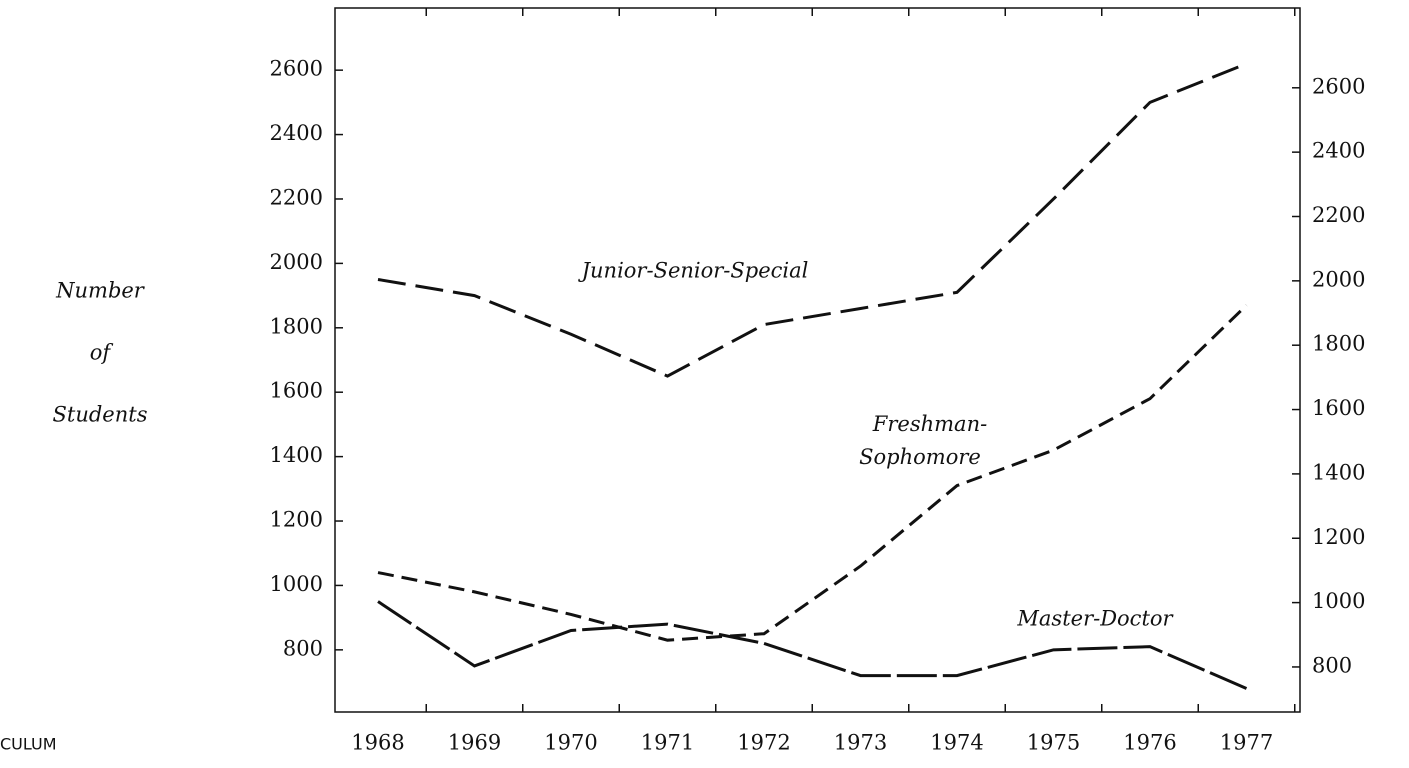  I want to click on series-label: Freshman-Sophomore, so click(923, 440).